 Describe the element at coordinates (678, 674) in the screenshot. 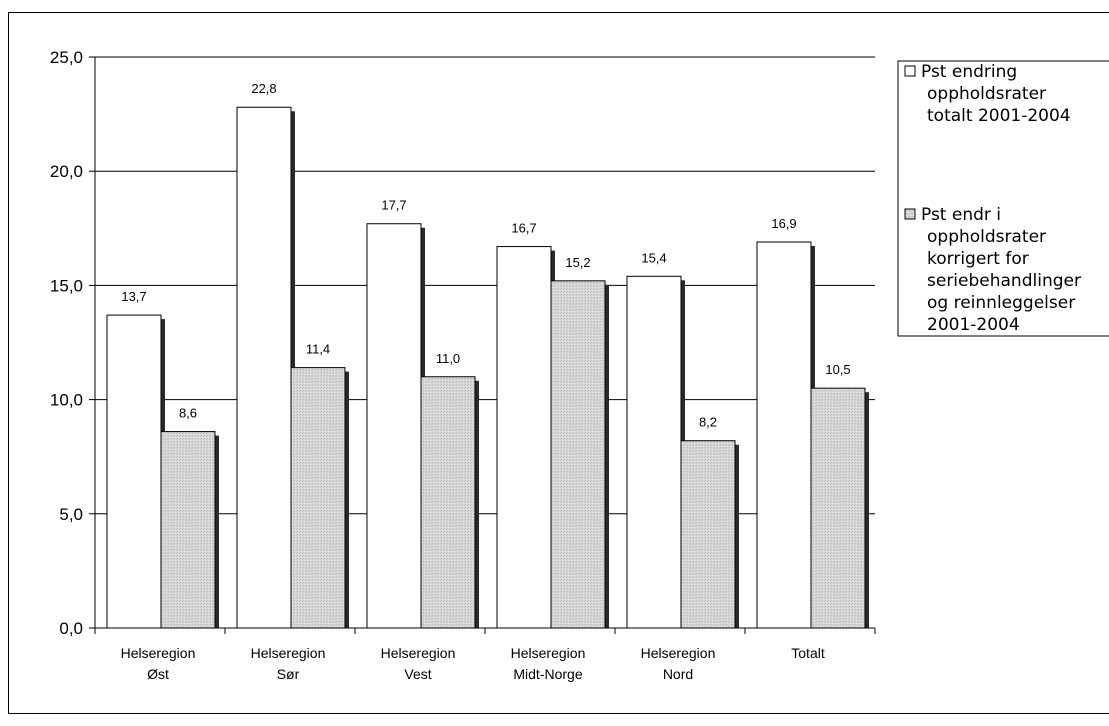

I see `x-category-label-line: Nord` at that location.